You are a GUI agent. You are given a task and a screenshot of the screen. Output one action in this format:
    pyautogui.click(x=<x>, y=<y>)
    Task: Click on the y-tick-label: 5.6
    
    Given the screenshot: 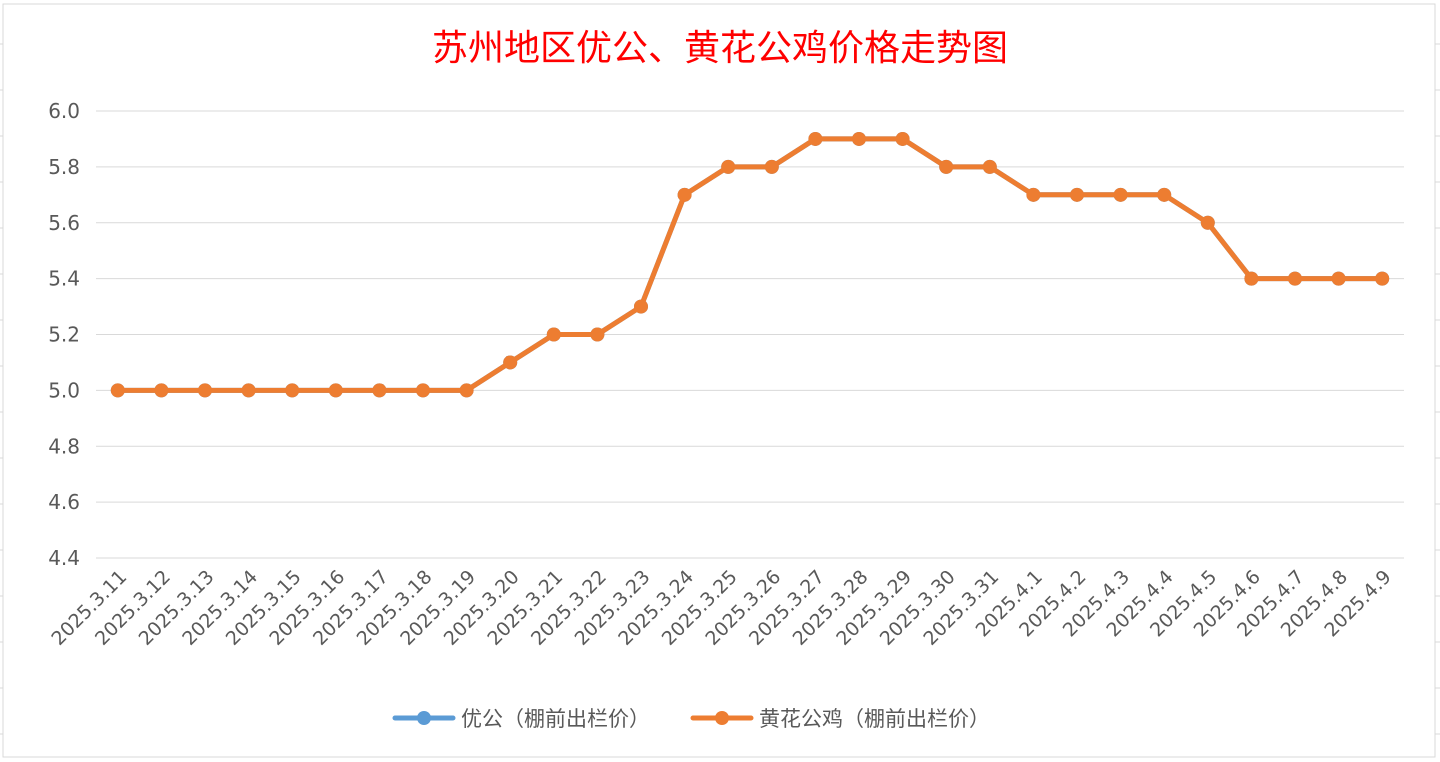 What is the action you would take?
    pyautogui.click(x=64, y=223)
    